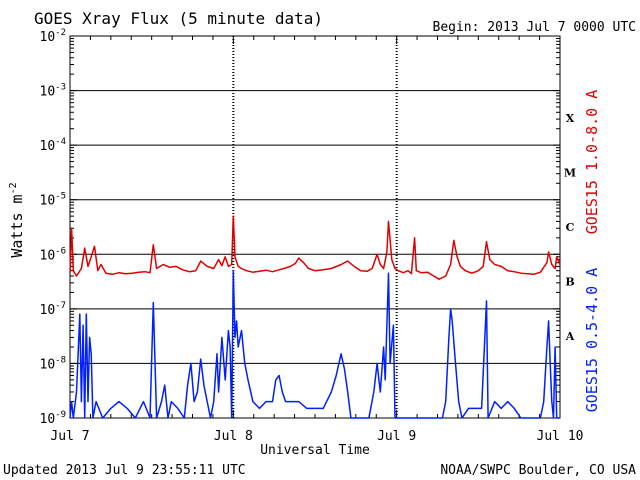  What do you see at coordinates (570, 118) in the screenshot?
I see `flare-class-label: X` at bounding box center [570, 118].